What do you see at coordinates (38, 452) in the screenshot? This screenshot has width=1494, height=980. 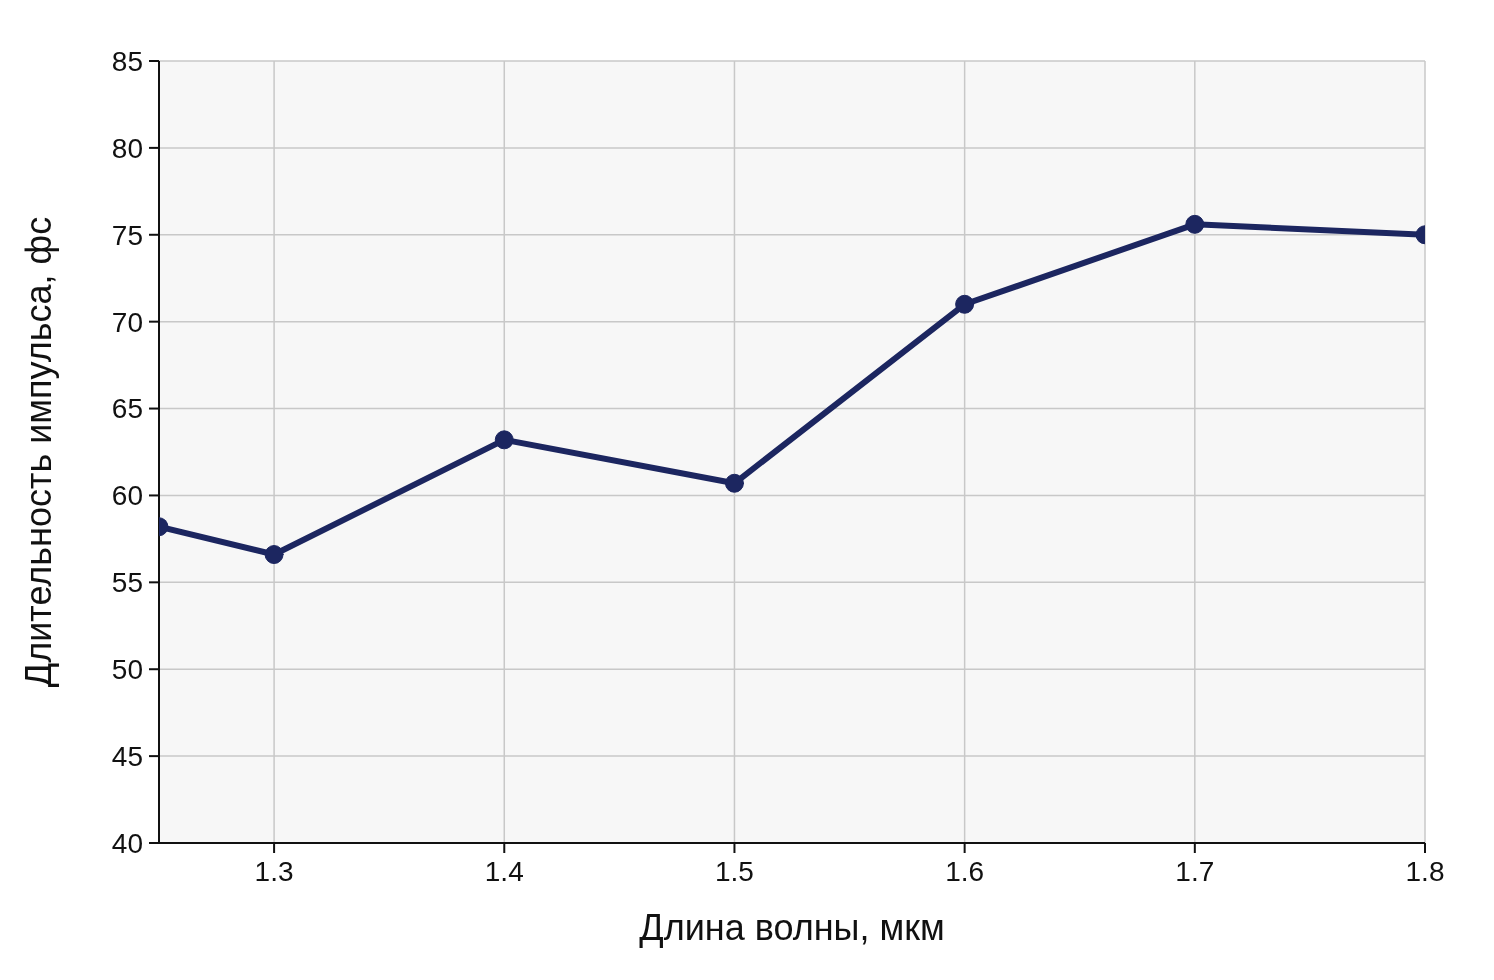 I see `y-axis-title: Длительность импульса, фс` at bounding box center [38, 452].